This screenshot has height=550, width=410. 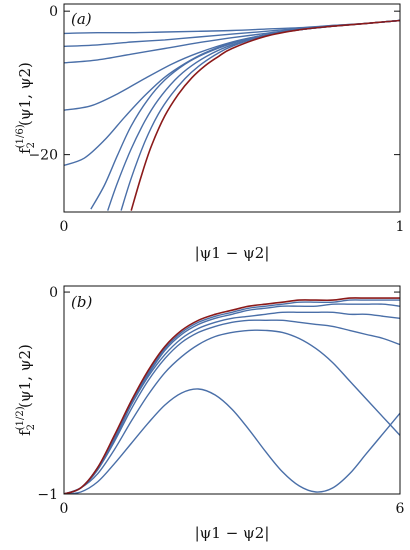 I want to click on panel-b-xtick-label-1: 6, so click(x=400, y=509).